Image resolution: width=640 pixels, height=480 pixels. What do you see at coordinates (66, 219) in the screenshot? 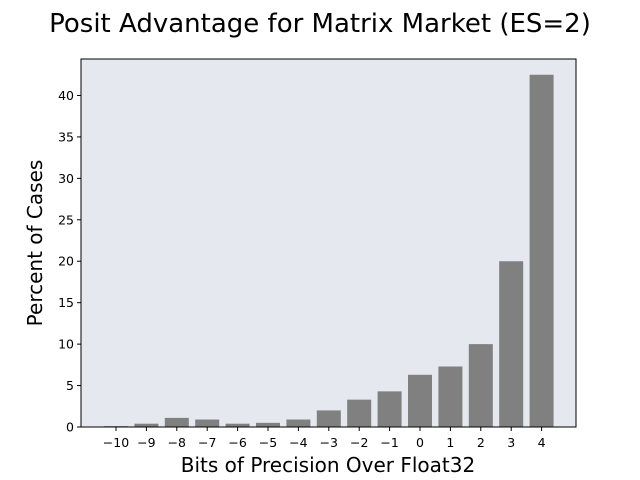
I see `y-tick-label: 25` at bounding box center [66, 219].